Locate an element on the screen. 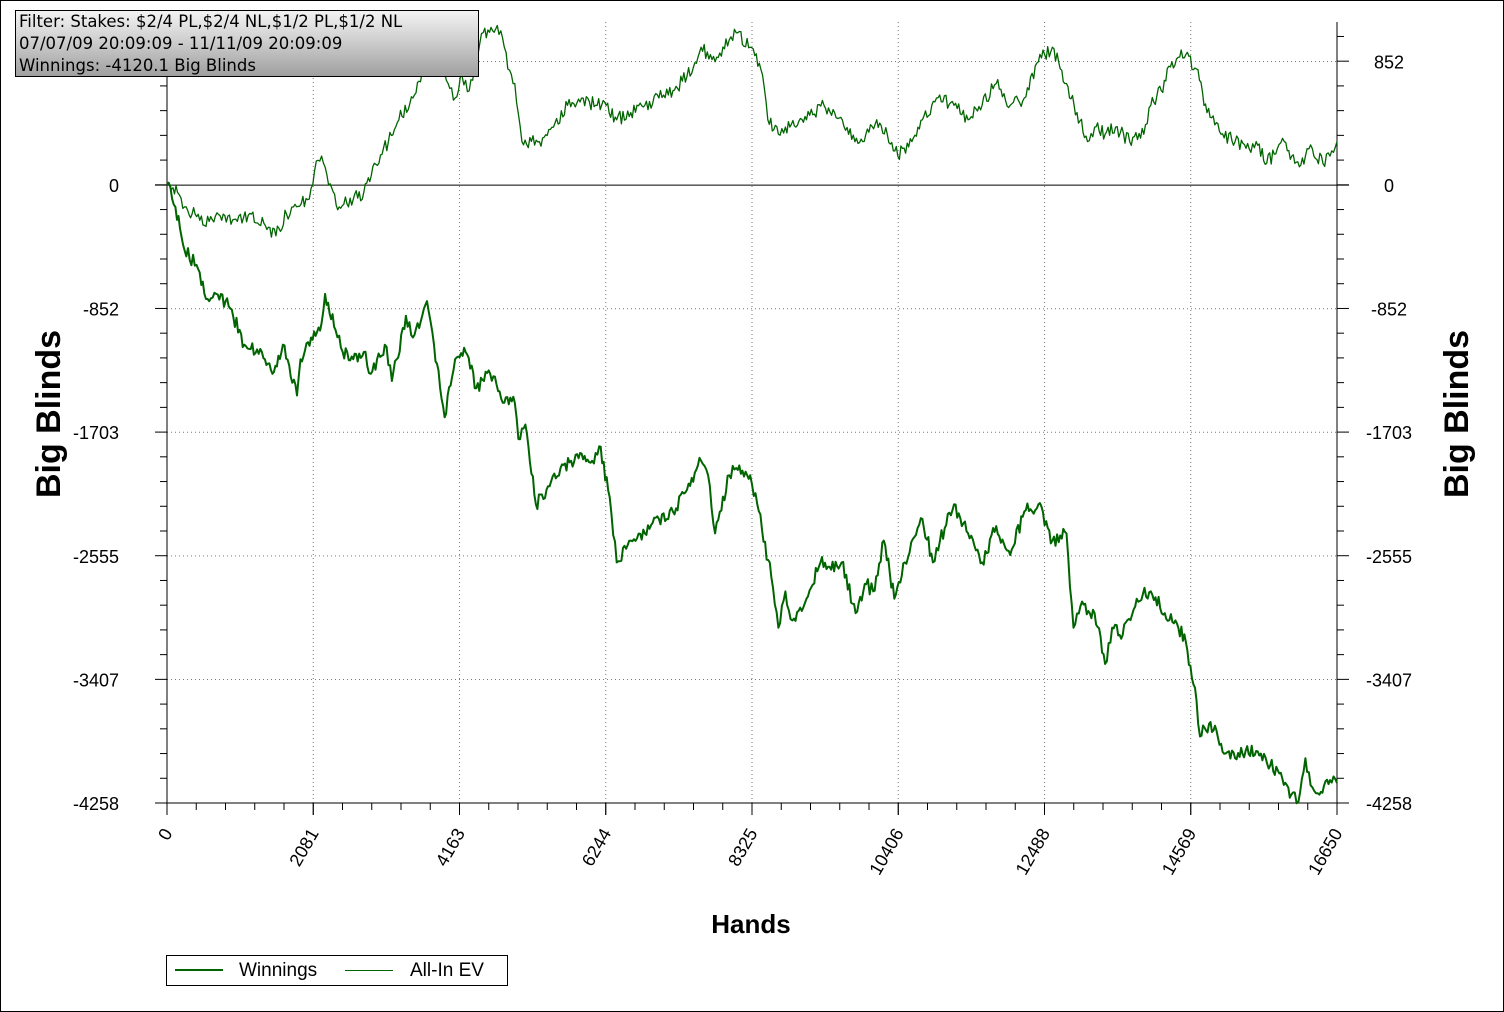  y-tick-label-left: -2555 is located at coordinates (96, 557).